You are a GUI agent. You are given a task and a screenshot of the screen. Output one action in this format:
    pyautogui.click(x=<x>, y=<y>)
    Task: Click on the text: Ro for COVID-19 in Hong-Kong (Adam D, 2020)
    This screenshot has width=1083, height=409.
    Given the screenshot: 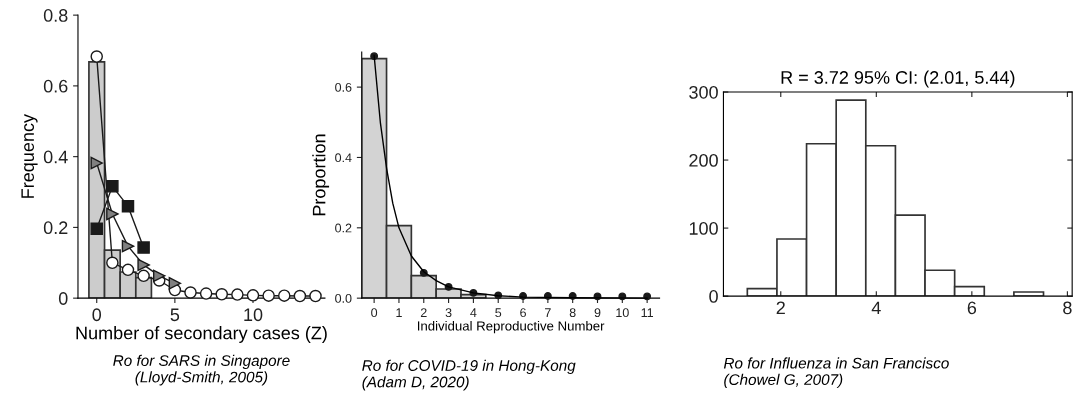 What is the action you would take?
    pyautogui.click(x=469, y=375)
    